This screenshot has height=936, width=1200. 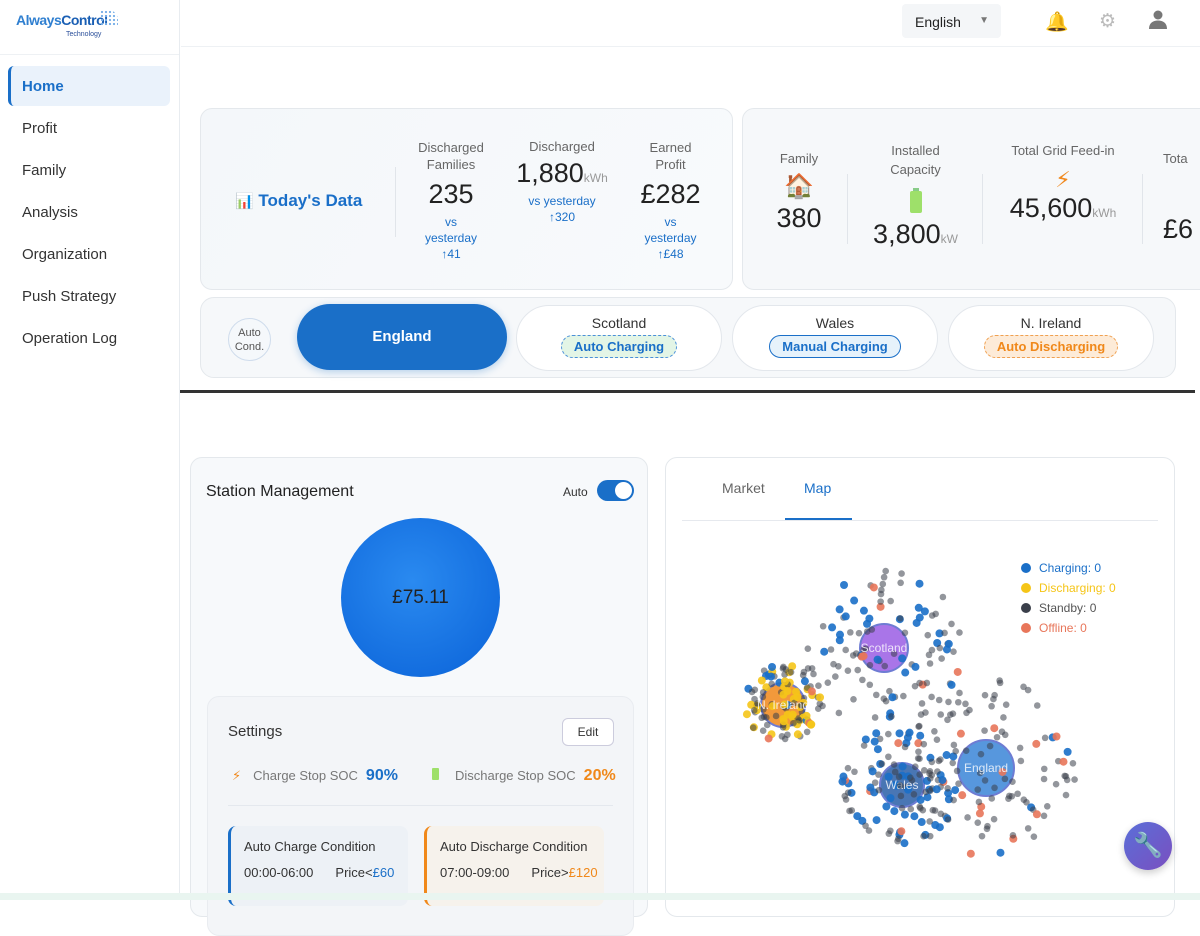 I want to click on legend-standby: Standby: 0, so click(x=1068, y=608).